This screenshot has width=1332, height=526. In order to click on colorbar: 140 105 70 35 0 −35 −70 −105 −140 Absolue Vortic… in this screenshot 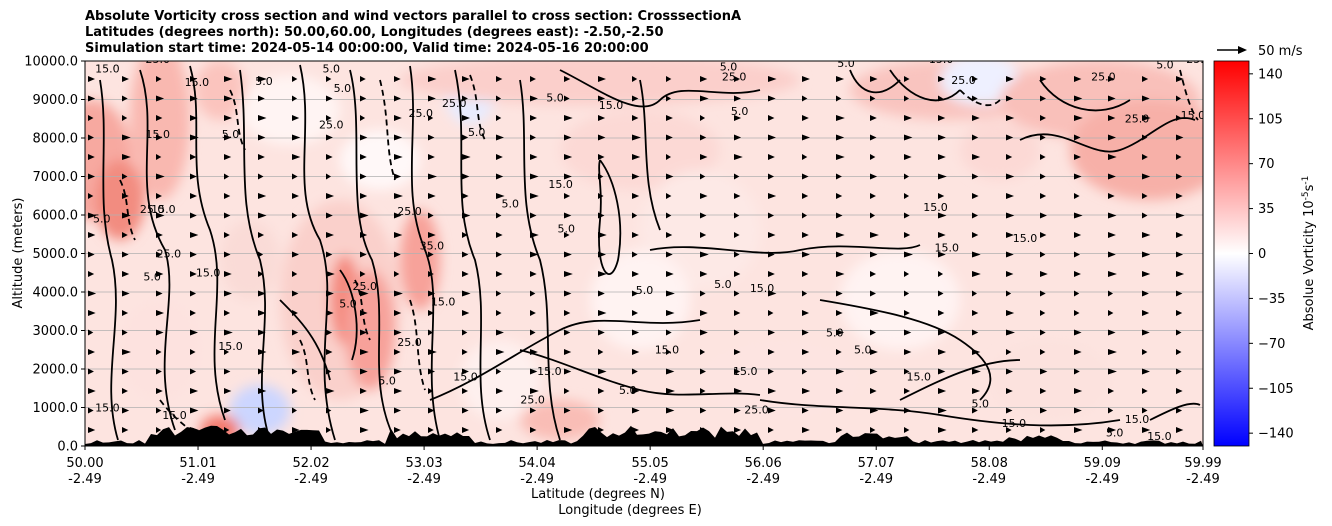, I will do `click(1265, 253)`.